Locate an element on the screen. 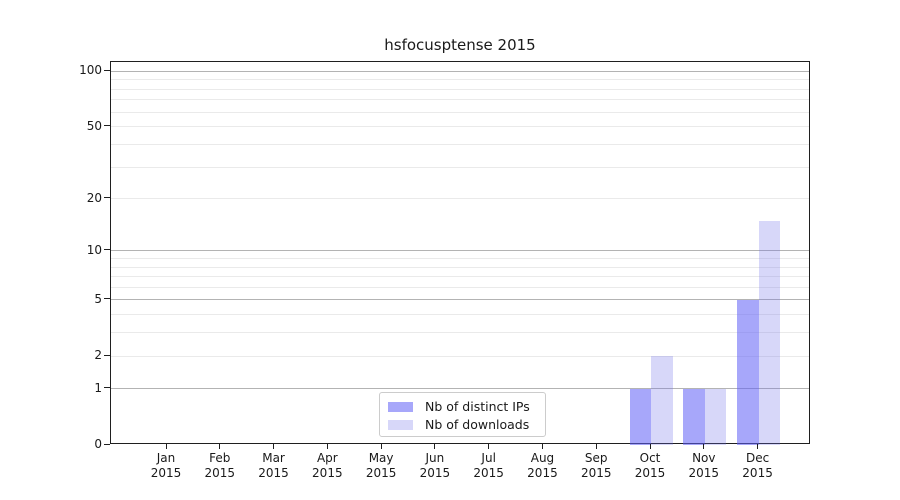 This screenshot has height=500, width=900. x-tick-label: Jul 2015 is located at coordinates (488, 465).